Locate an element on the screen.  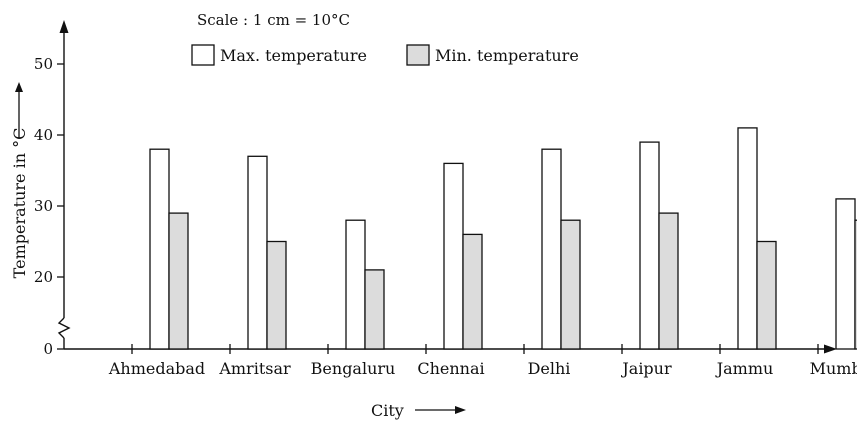
x-tick-label: Mumbai is located at coordinates (833, 368).